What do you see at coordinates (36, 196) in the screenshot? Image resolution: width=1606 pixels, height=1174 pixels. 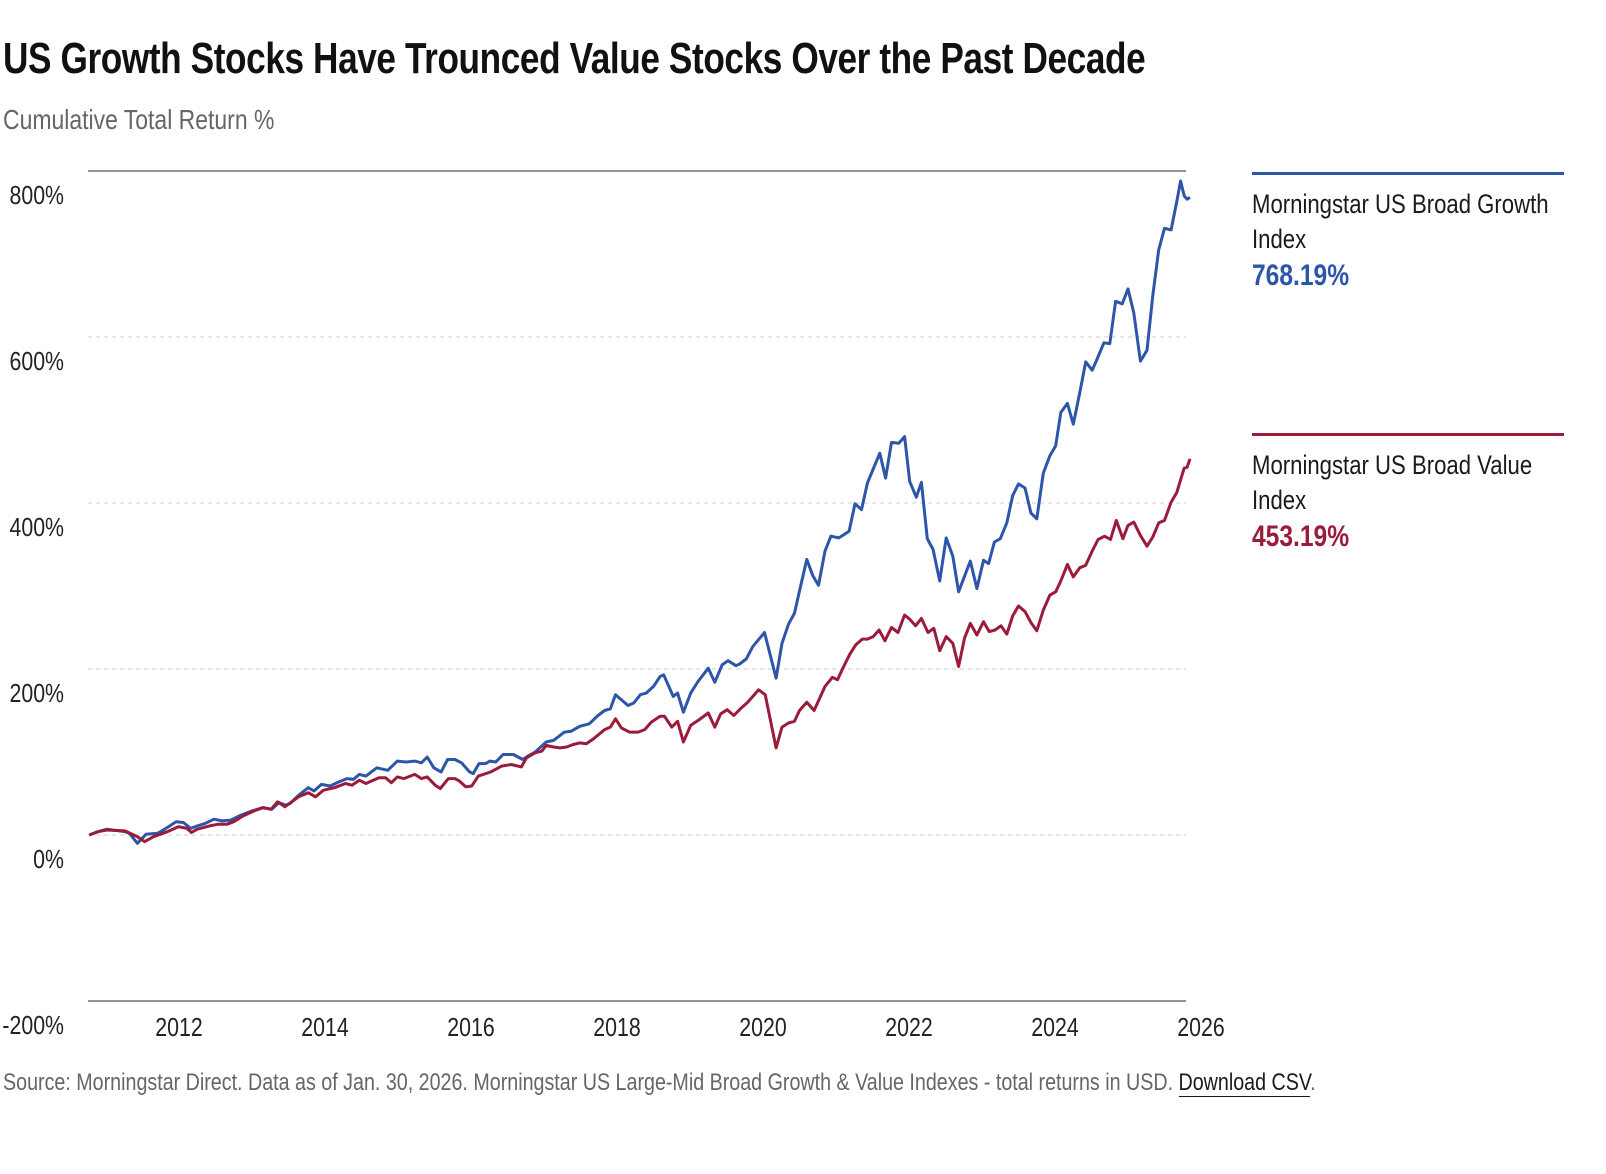 I see `y-tick-label: 800%` at bounding box center [36, 196].